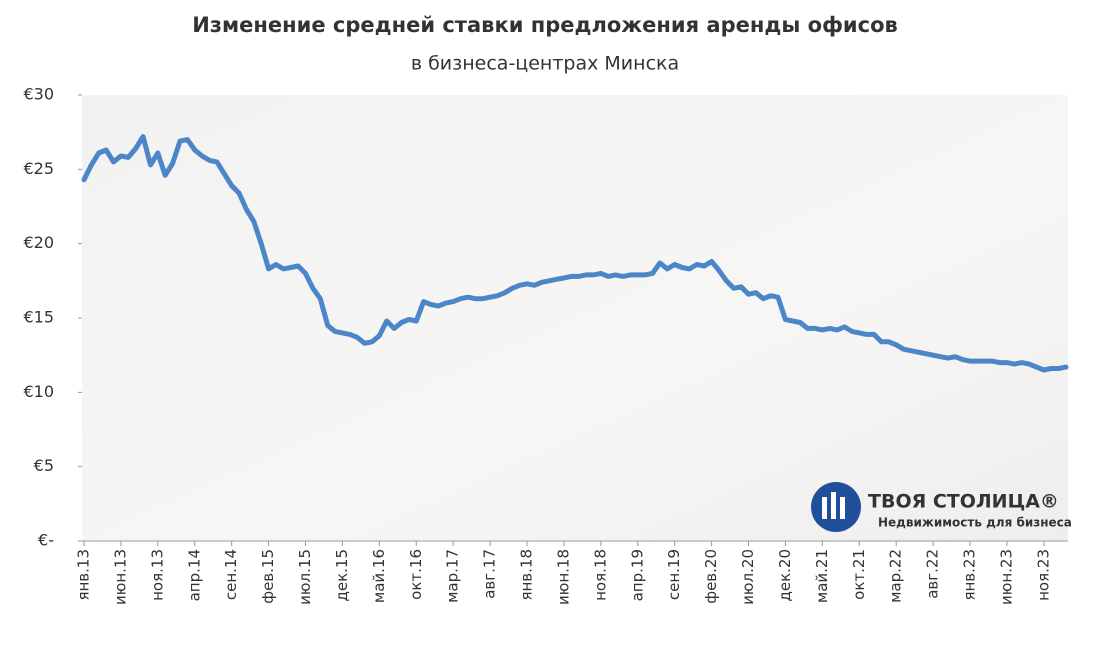 The image size is (1100, 645). Describe the element at coordinates (1043, 575) in the screenshot. I see `x-tick-label: ноя.23` at that location.